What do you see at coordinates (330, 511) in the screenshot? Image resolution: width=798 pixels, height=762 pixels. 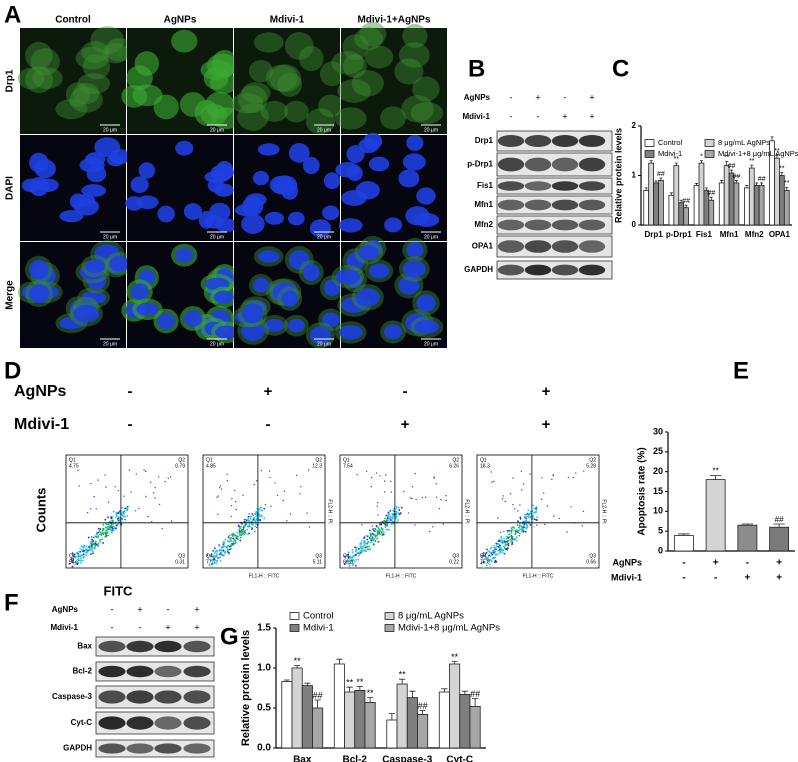 I see `flow-y-axis: FL2-H :: PI` at bounding box center [330, 511].